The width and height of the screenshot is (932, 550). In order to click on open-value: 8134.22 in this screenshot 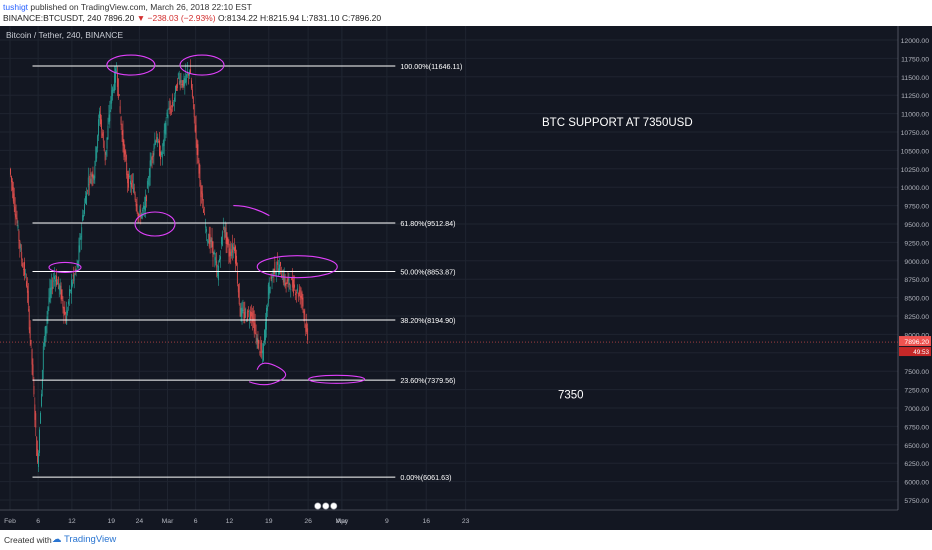, I will do `click(242, 18)`.